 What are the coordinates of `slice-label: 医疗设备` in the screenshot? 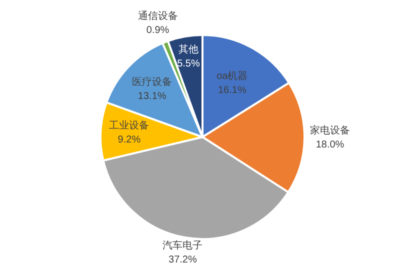 It's located at (152, 82).